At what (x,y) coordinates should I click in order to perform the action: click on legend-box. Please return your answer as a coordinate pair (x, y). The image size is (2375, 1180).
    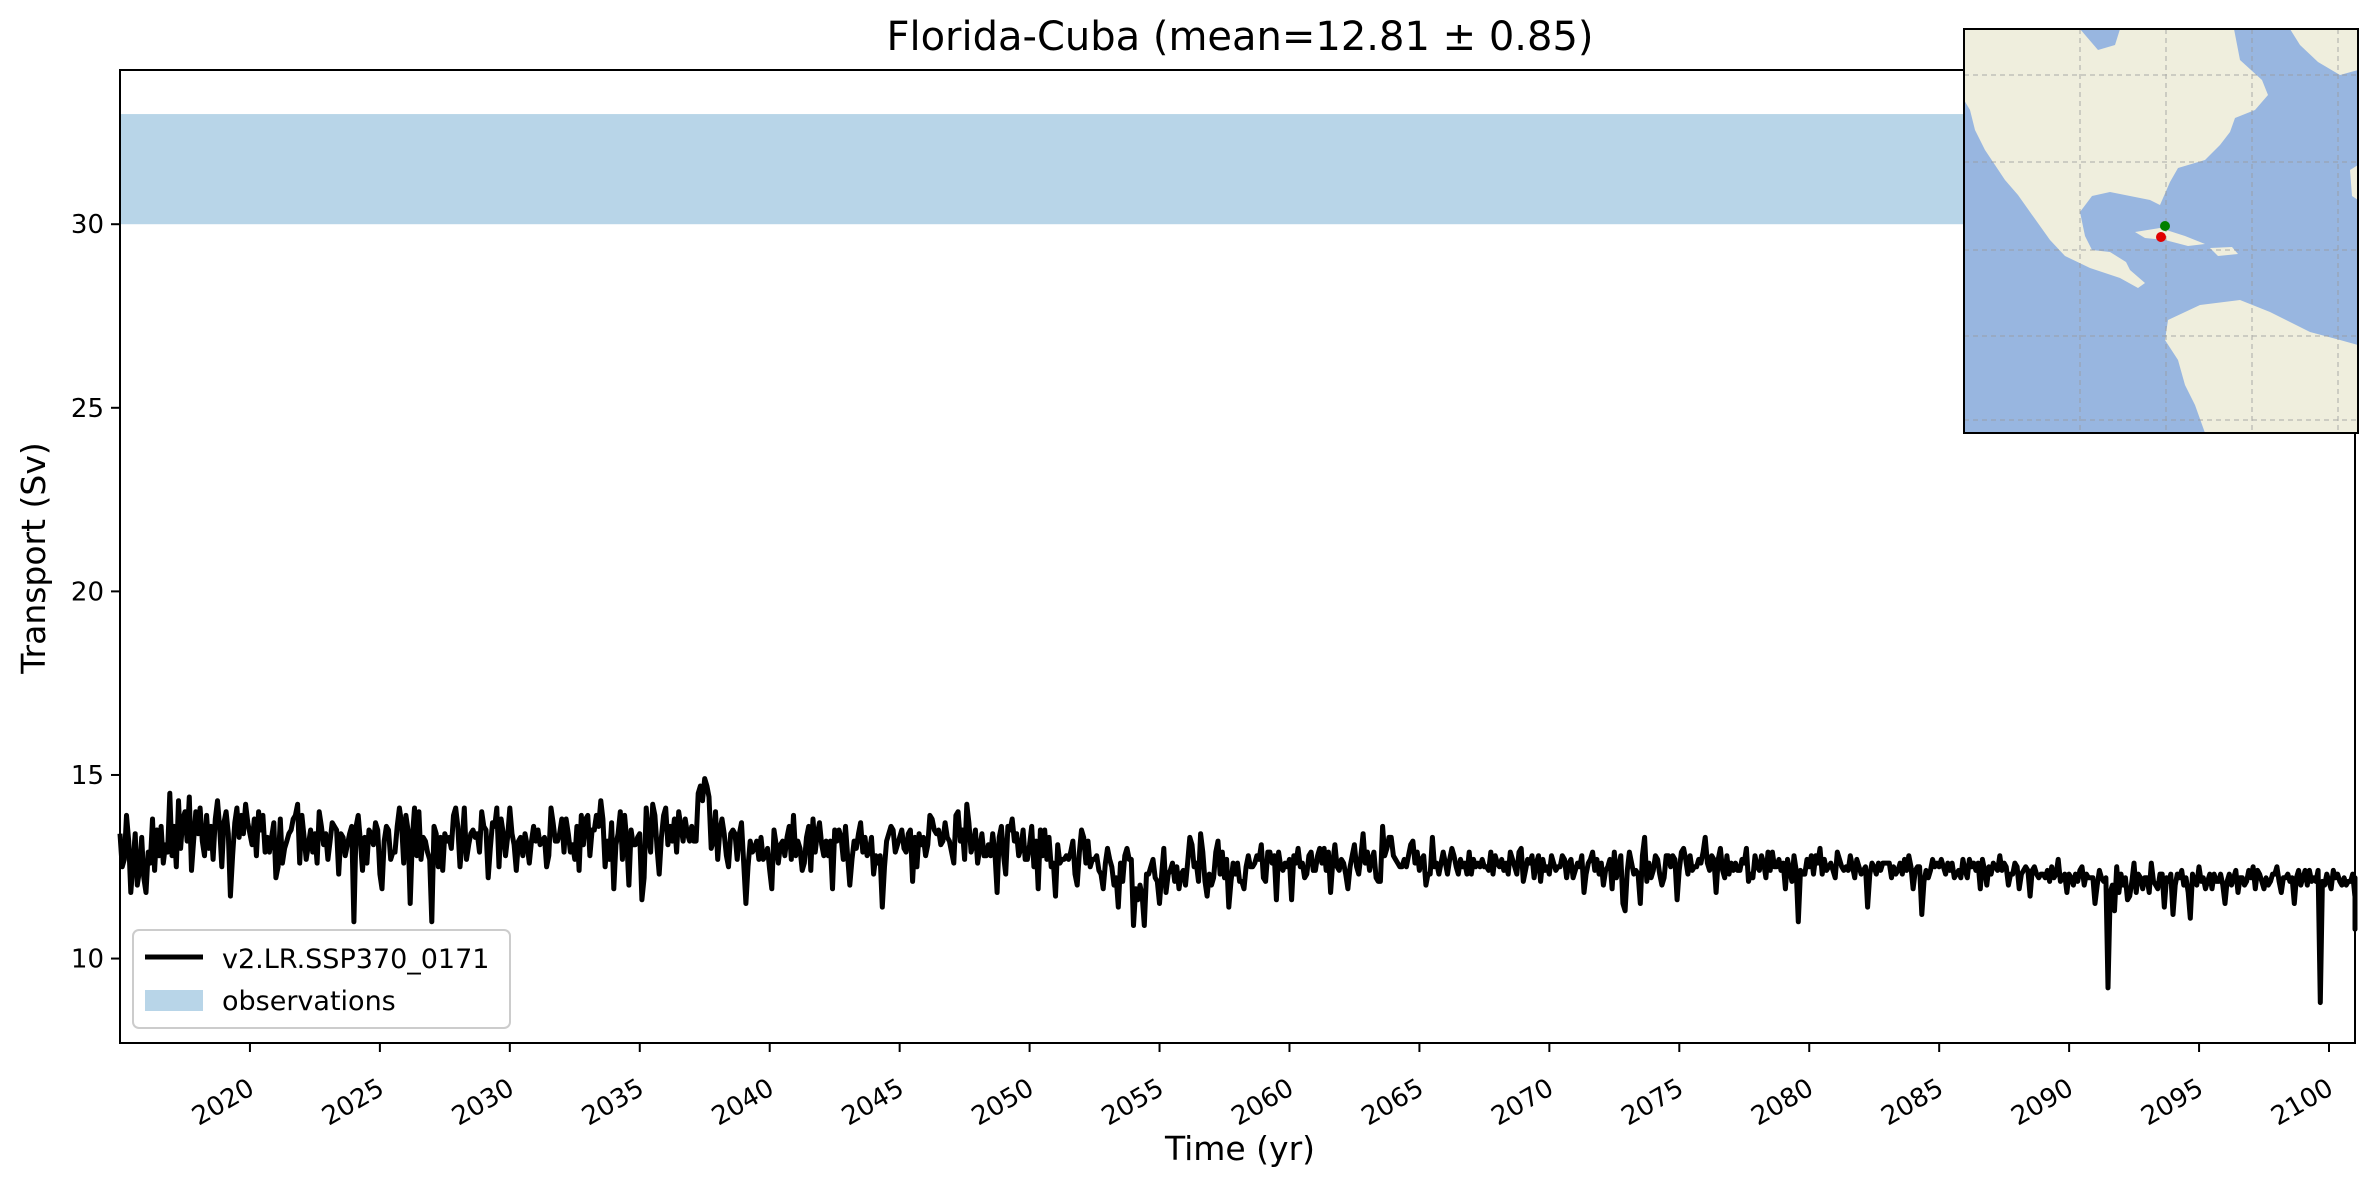
    Looking at the image, I should click on (321, 979).